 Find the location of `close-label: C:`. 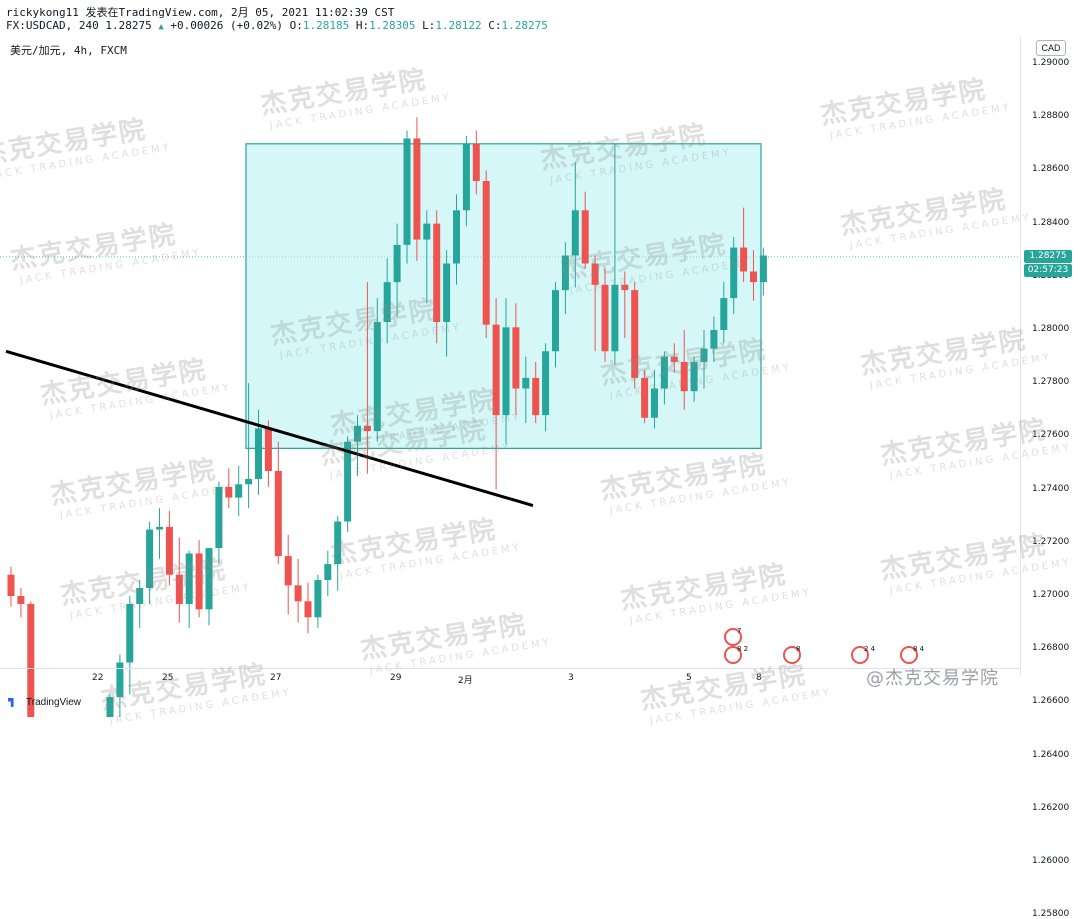

close-label: C: is located at coordinates (495, 25).